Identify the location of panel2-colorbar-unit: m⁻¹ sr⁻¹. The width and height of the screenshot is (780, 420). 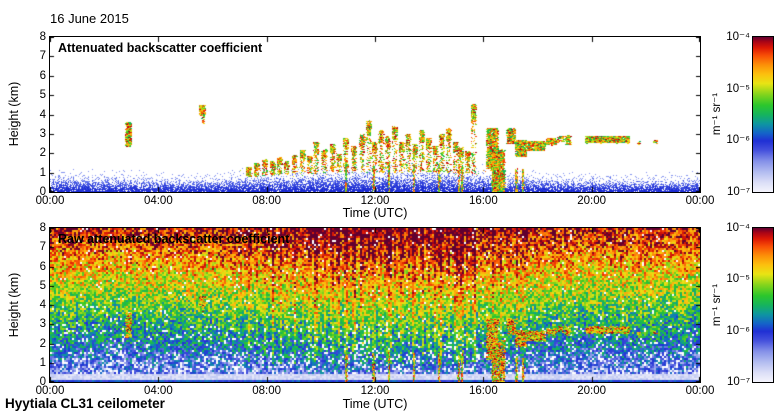
(717, 305).